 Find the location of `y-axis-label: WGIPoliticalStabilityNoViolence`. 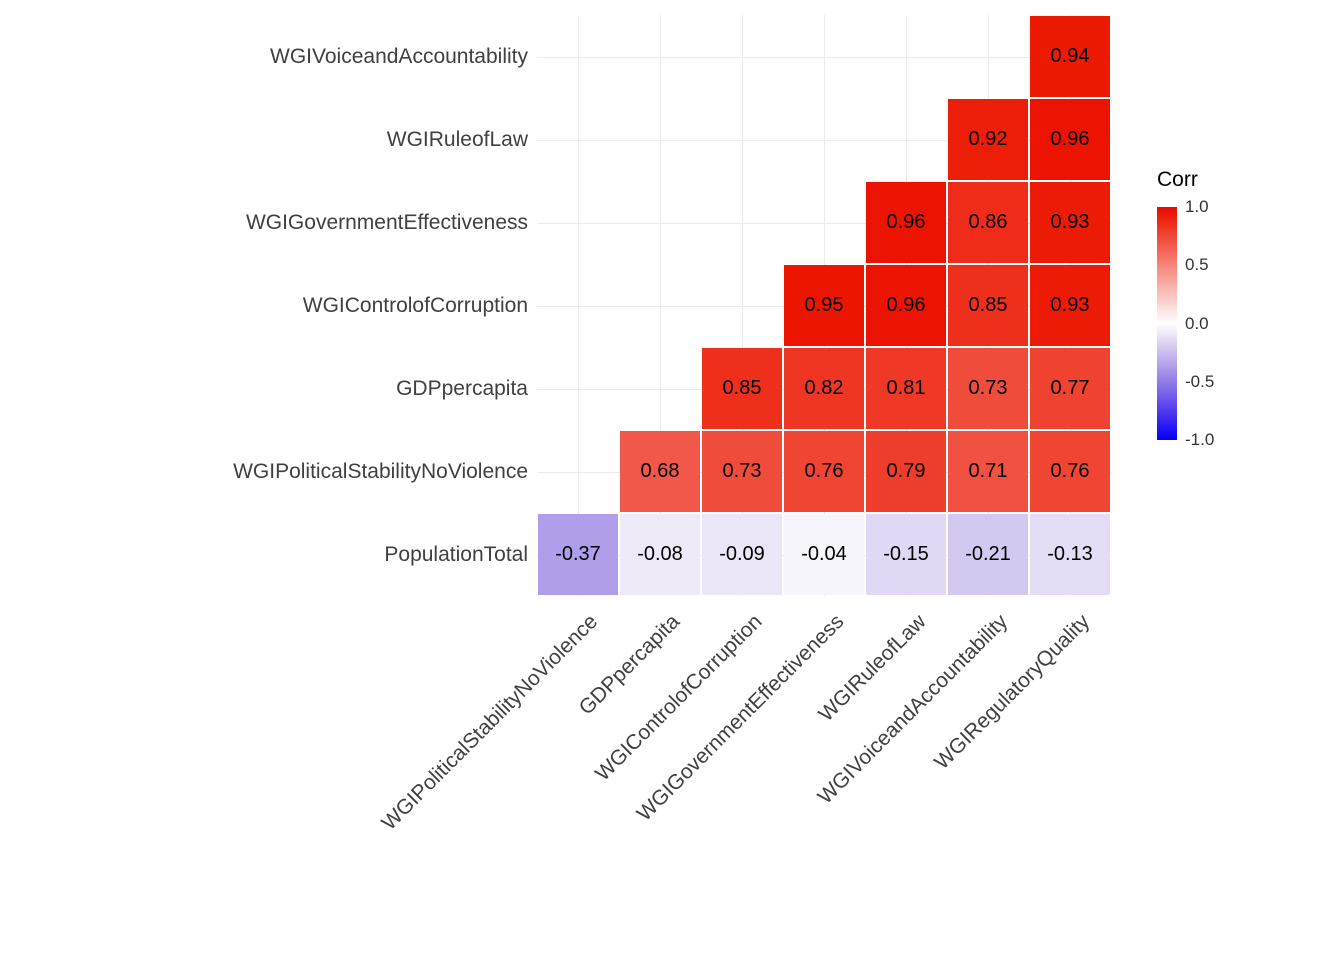

y-axis-label: WGIPoliticalStabilityNoViolence is located at coordinates (380, 471).